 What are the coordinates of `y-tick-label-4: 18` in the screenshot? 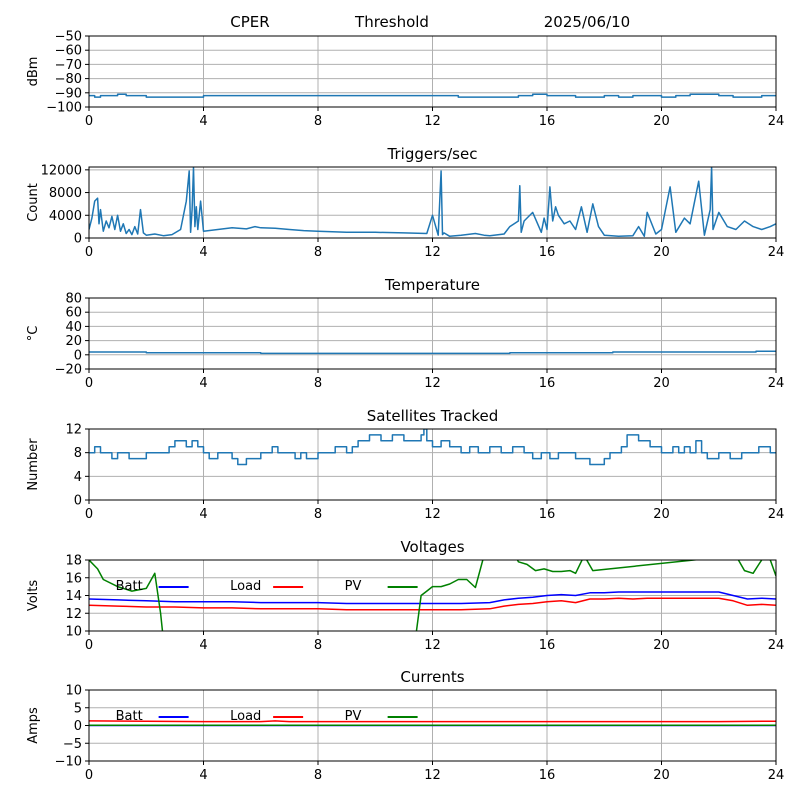 It's located at (73, 561).